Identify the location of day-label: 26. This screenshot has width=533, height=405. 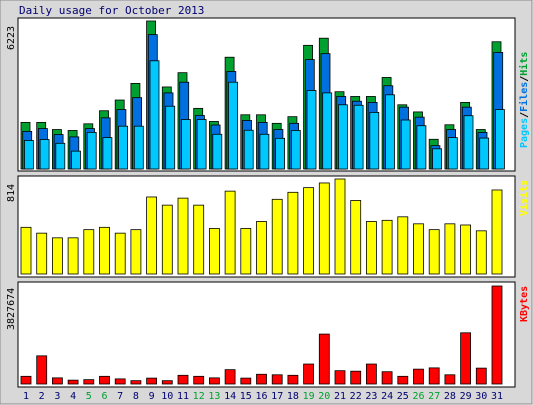
(418, 396).